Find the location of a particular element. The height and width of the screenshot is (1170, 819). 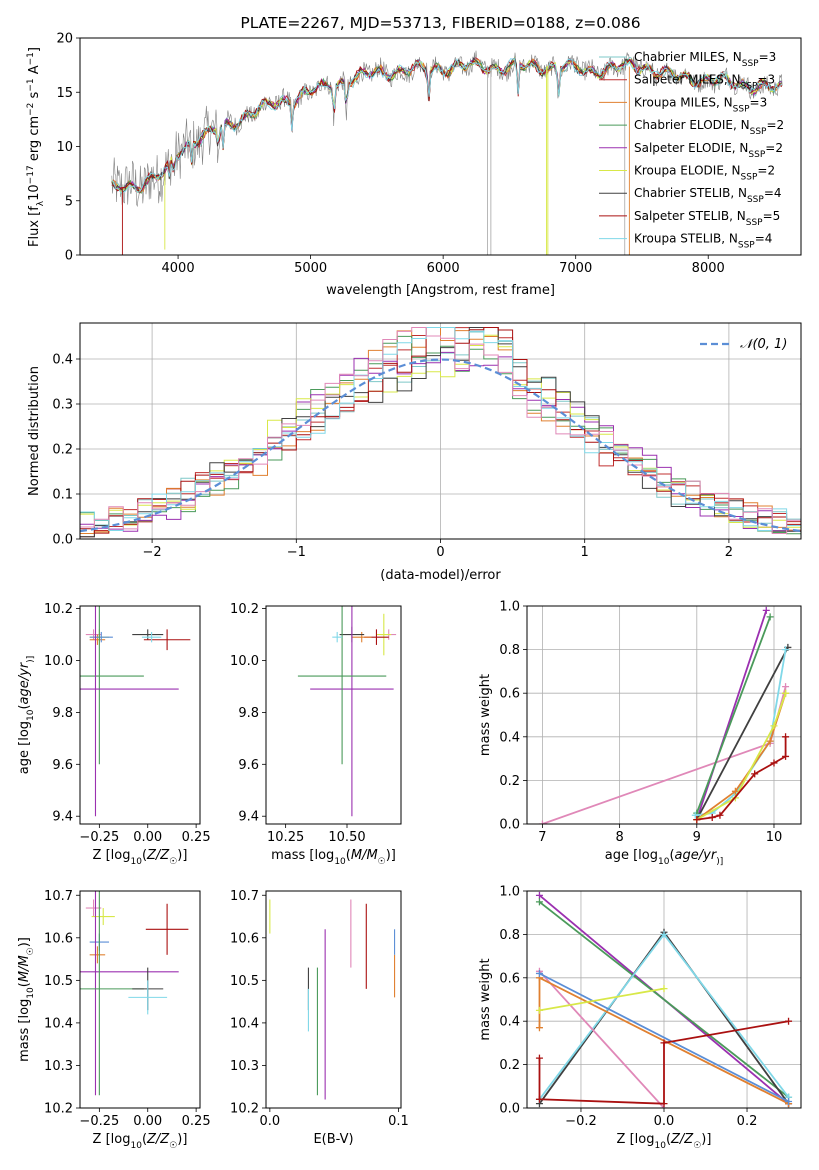

x-tick-label: 0.0 is located at coordinates (664, 1121).